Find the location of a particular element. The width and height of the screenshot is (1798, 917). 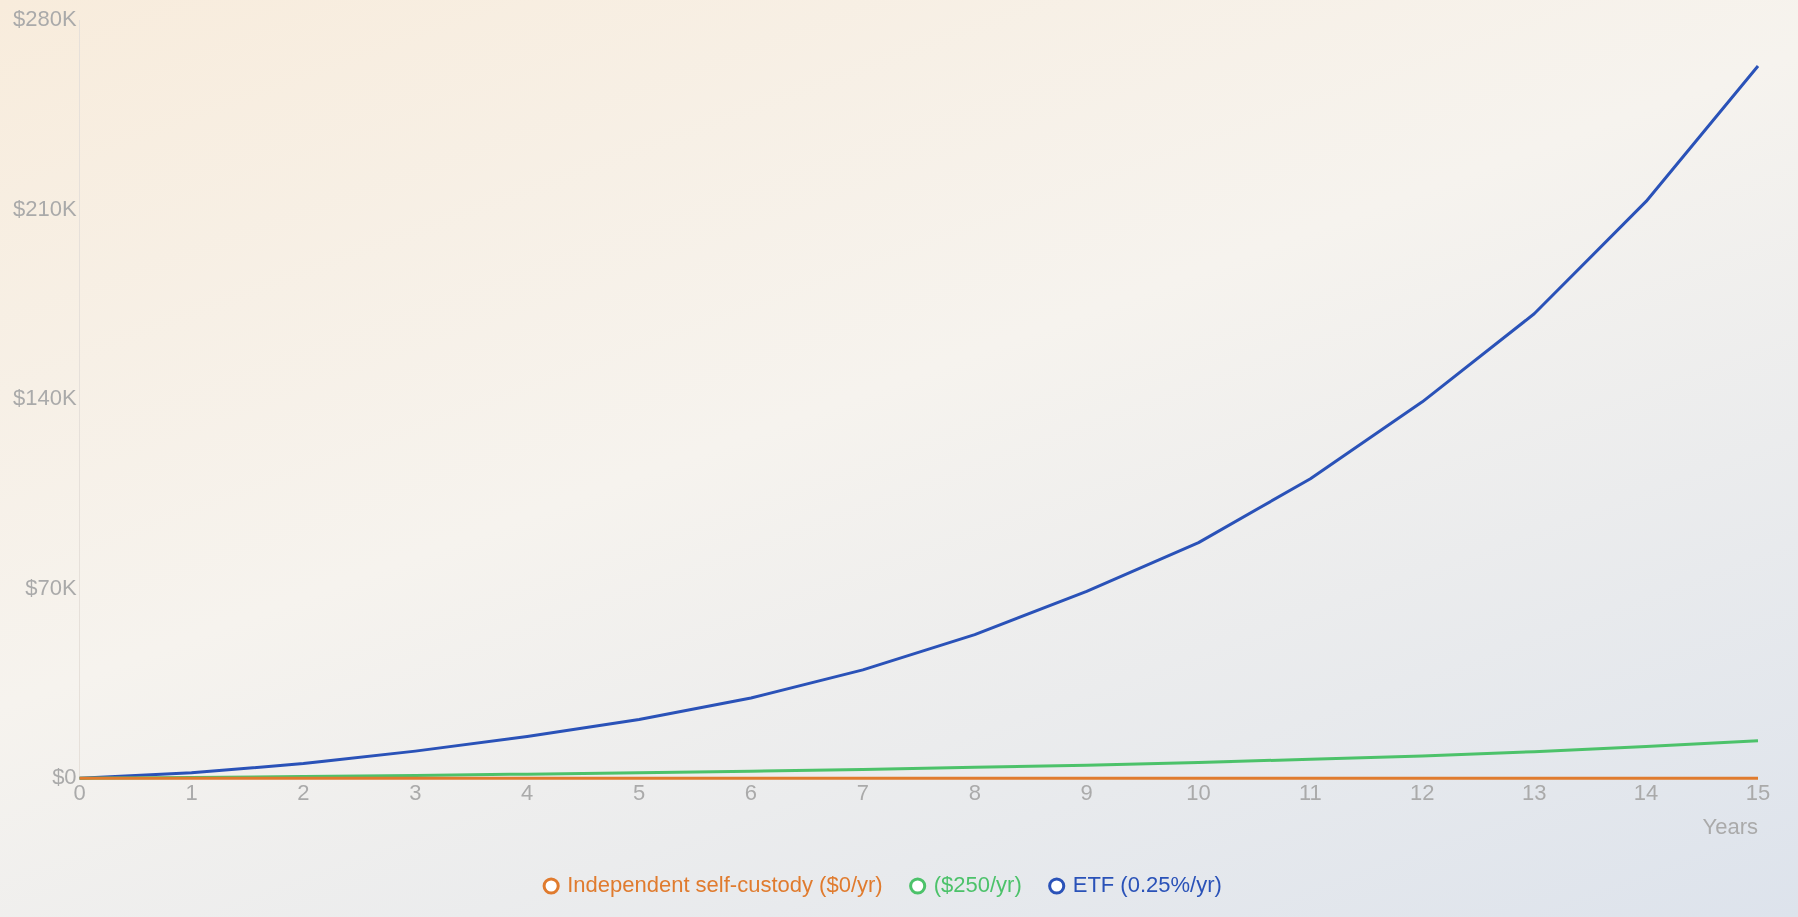

x-tick-label: 15 is located at coordinates (1758, 793).